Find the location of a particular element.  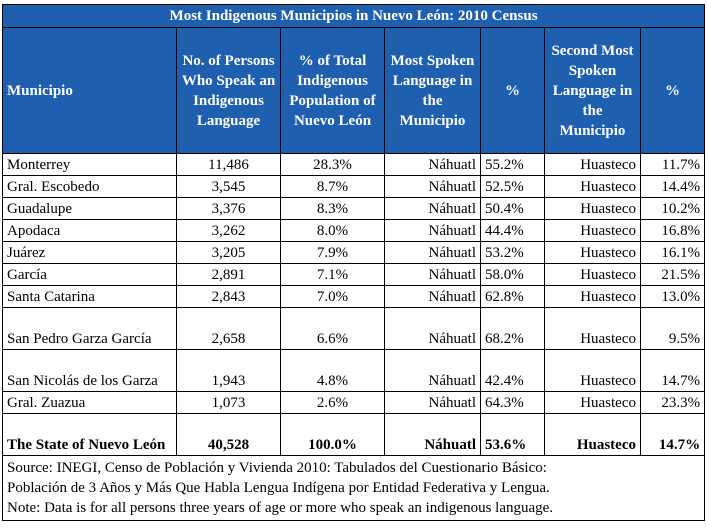

cell-municipio: Gral. Zuazua is located at coordinates (89, 402).